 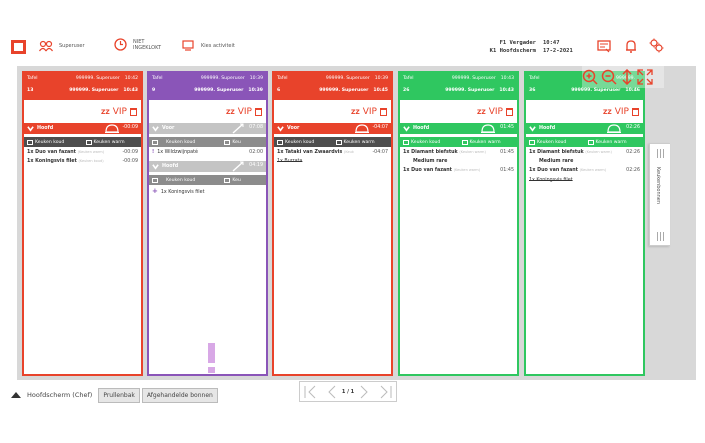 I want to click on course-header: Hoofd -00:09, so click(x=82, y=128).